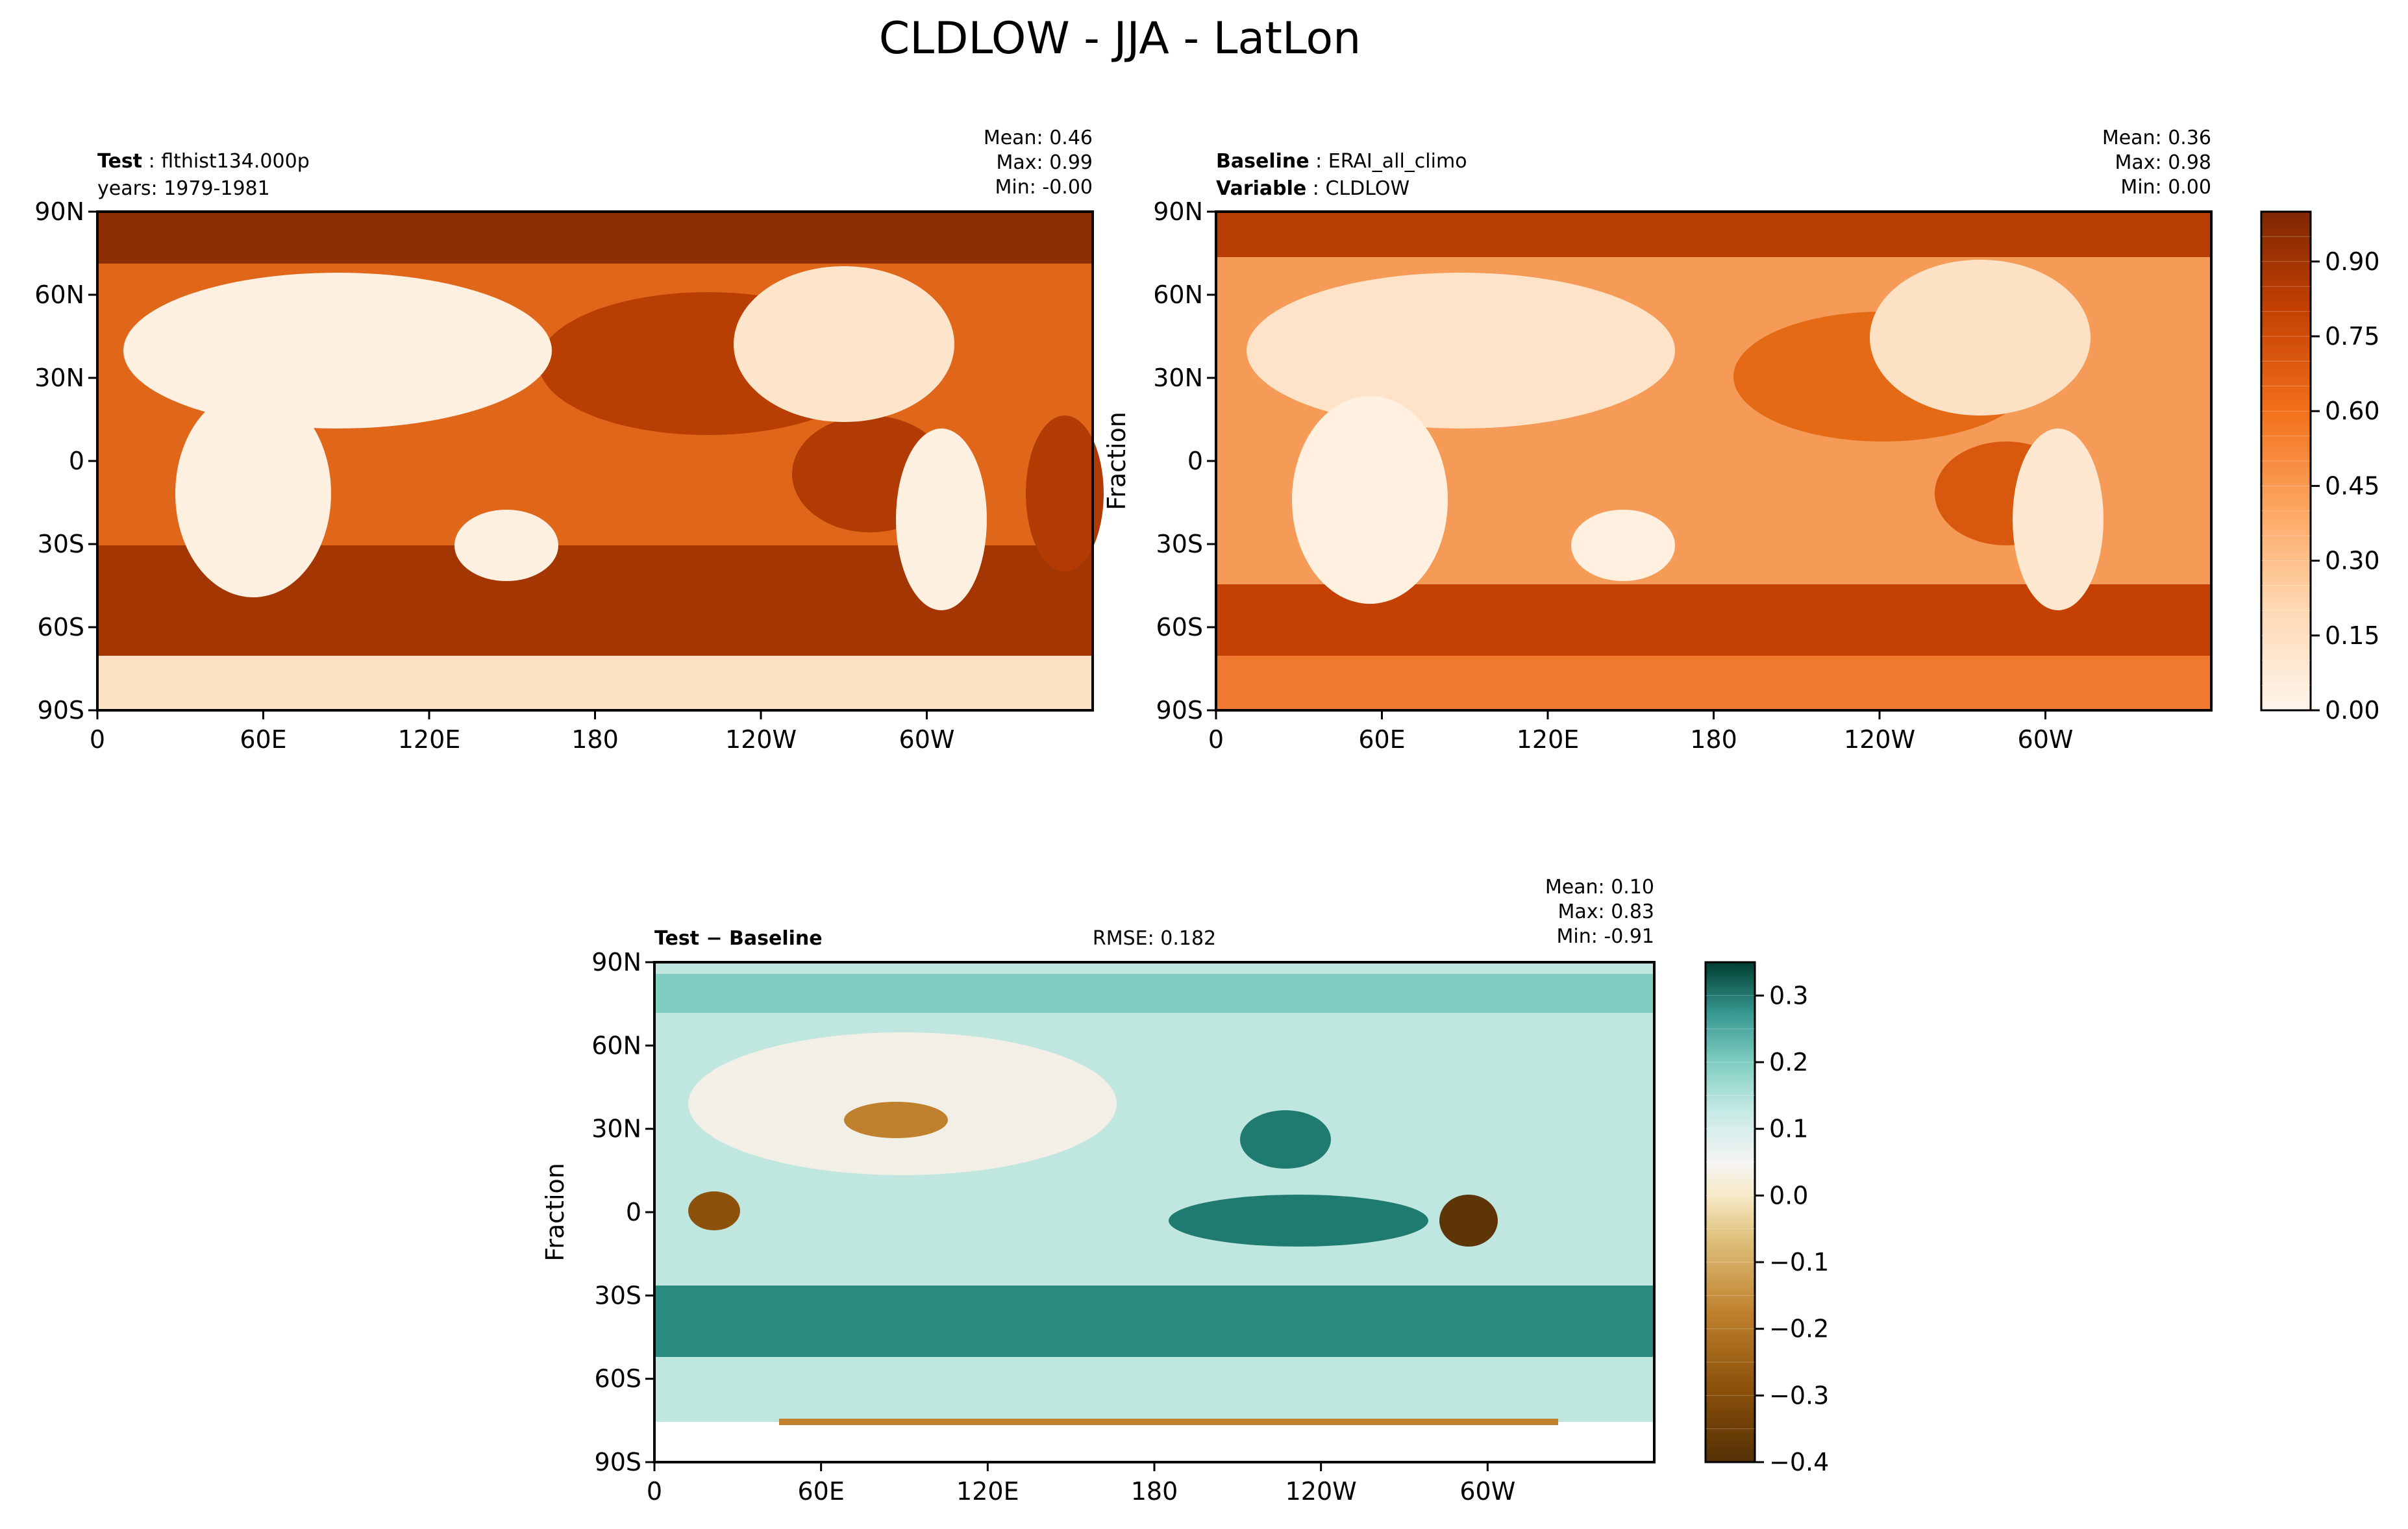  I want to click on difference-rmse: RMSE: 0.182, so click(1154, 938).